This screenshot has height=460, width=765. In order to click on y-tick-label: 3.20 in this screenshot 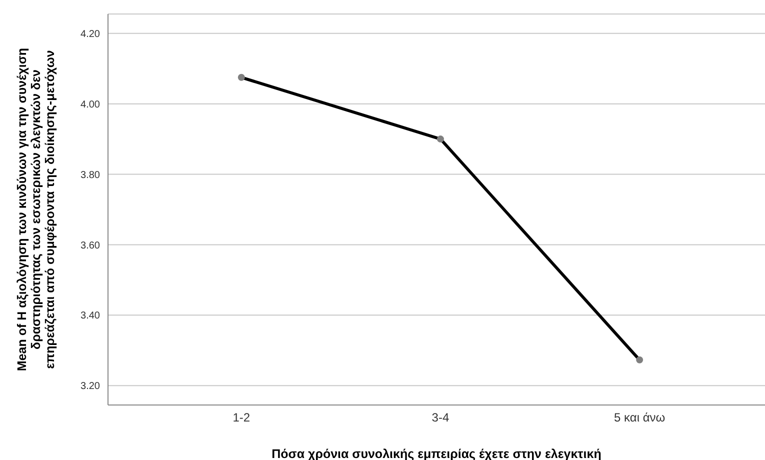, I will do `click(90, 386)`.